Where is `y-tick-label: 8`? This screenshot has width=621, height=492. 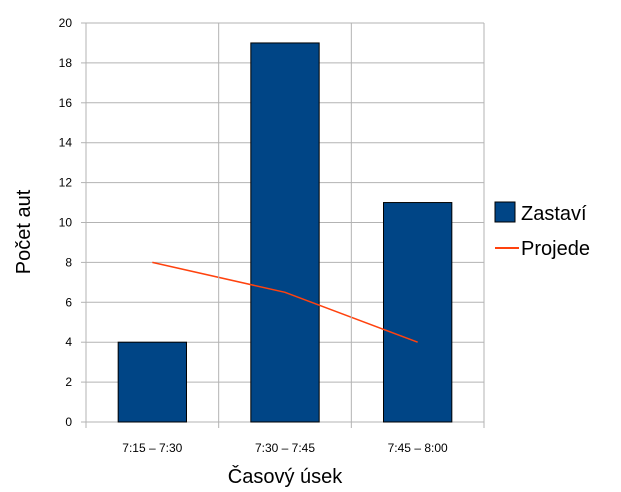
y-tick-label: 8 is located at coordinates (68, 262).